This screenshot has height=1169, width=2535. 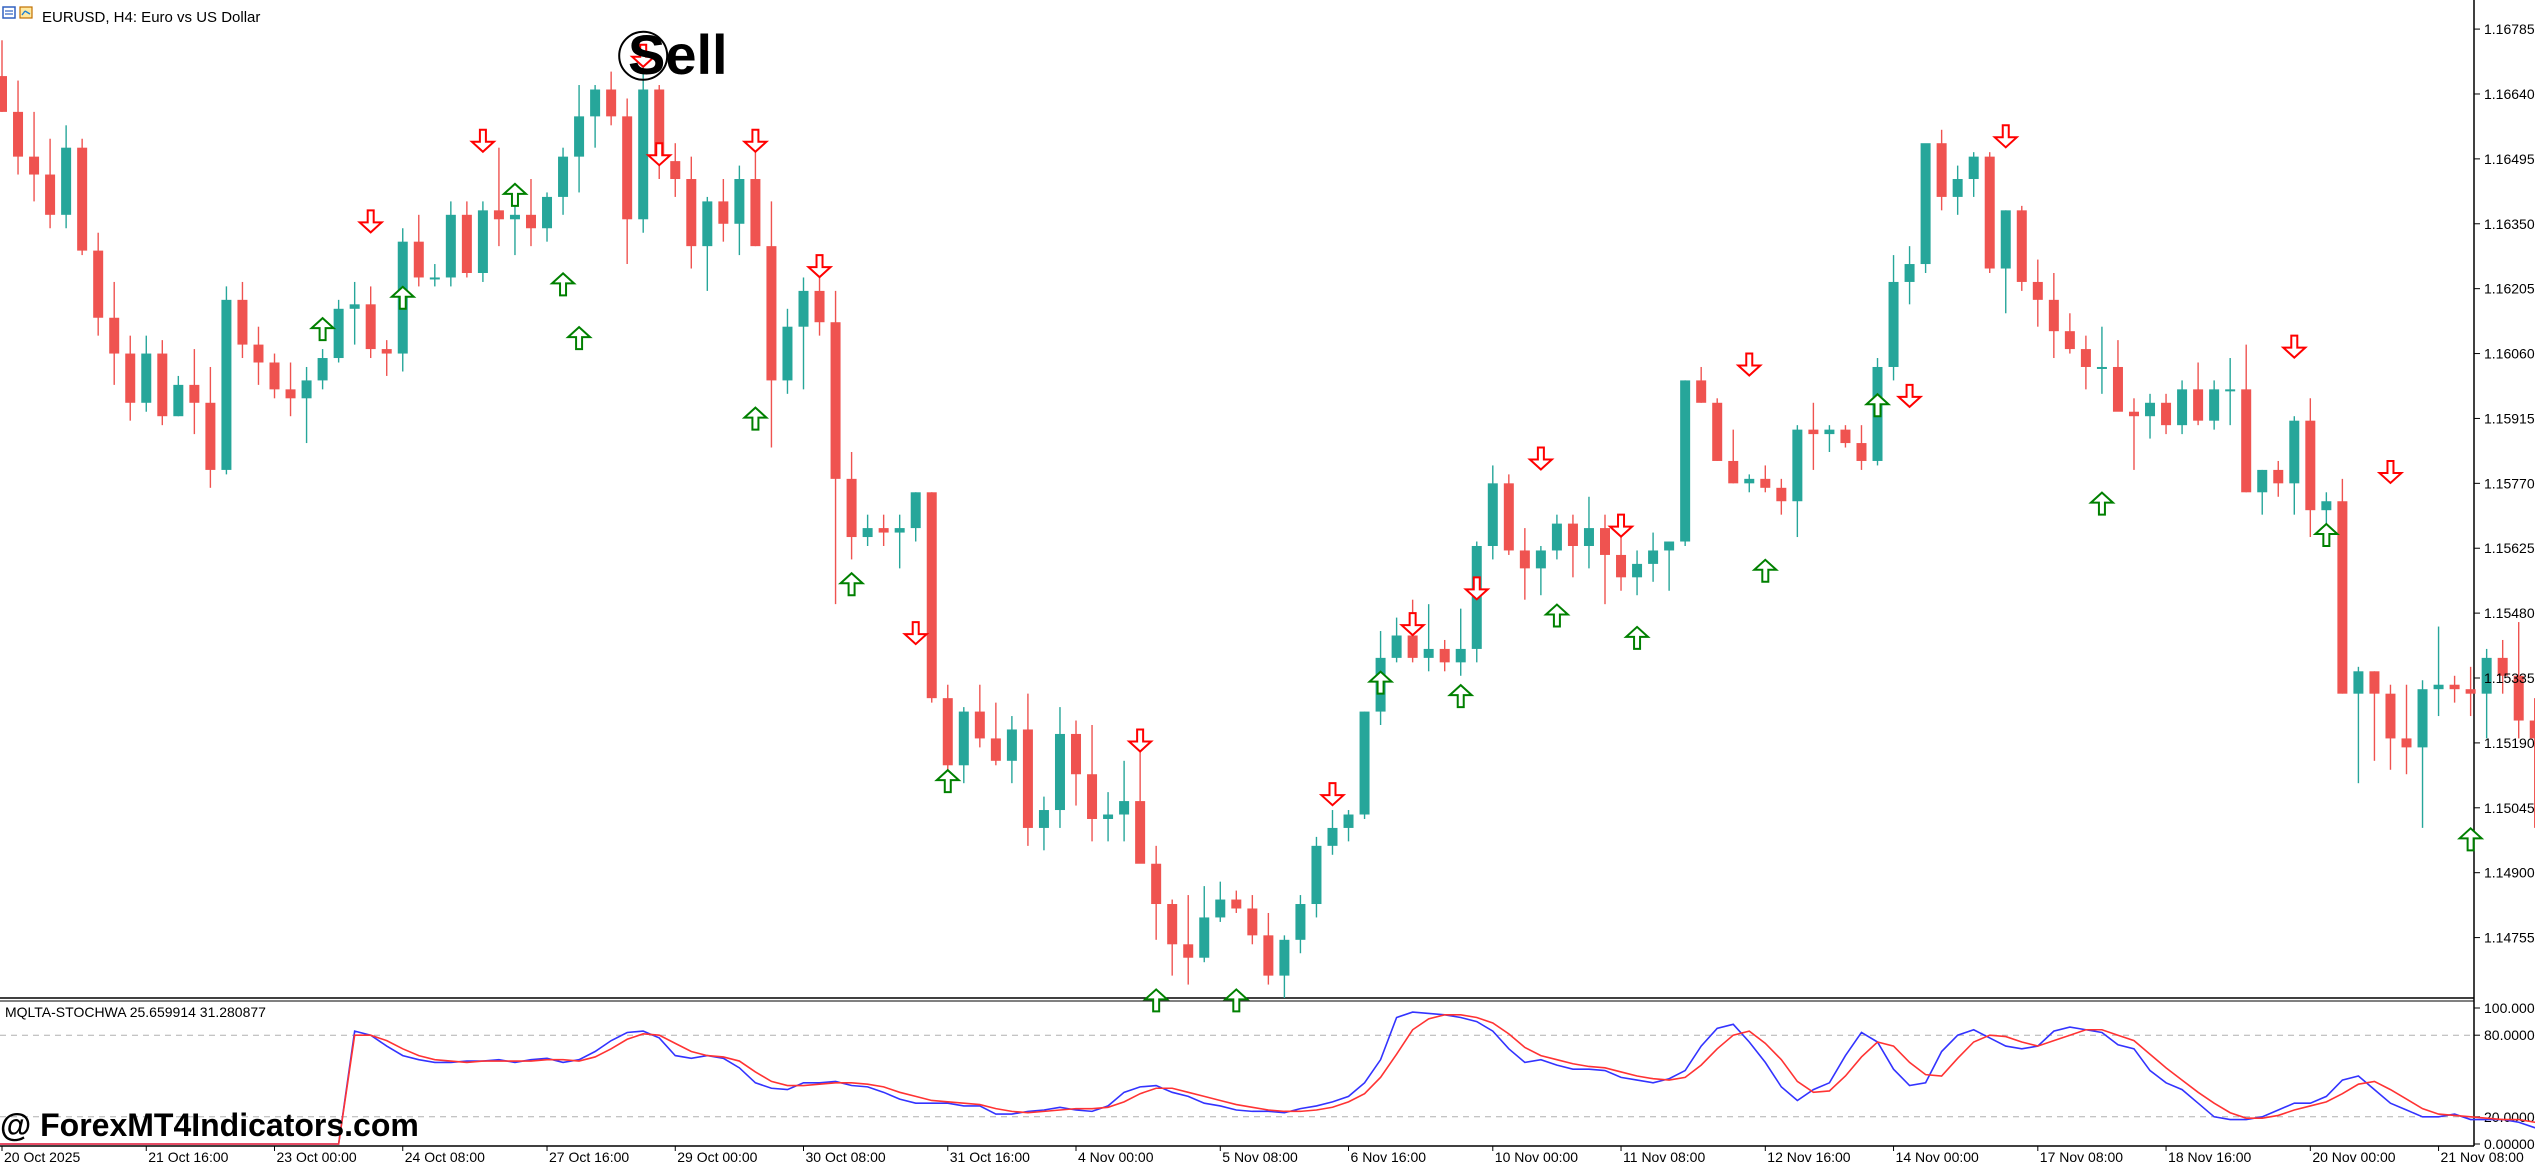 I want to click on time-tick-label: 23 Oct 00:00, so click(x=317, y=1156).